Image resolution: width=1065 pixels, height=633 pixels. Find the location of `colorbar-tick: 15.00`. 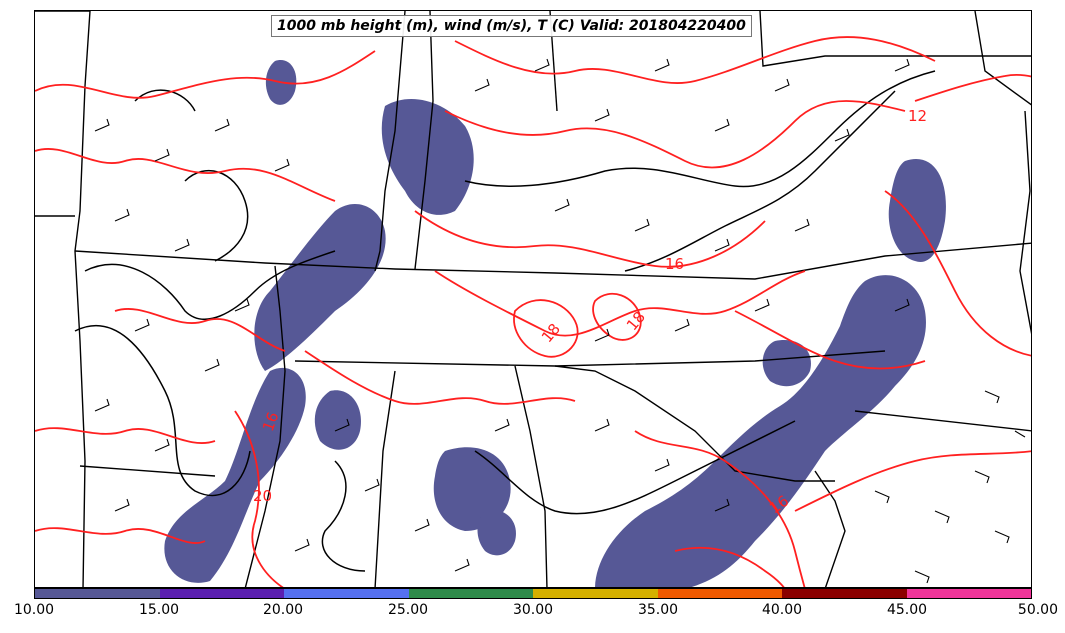

colorbar-tick: 15.00 is located at coordinates (159, 610).